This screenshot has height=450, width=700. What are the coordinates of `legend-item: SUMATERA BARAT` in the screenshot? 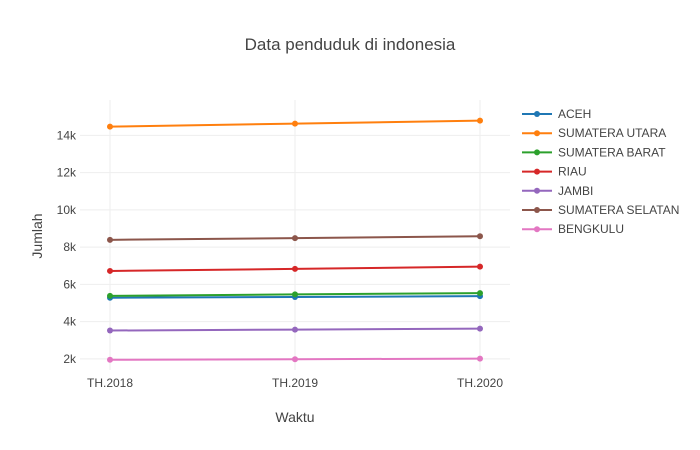 It's located at (594, 152).